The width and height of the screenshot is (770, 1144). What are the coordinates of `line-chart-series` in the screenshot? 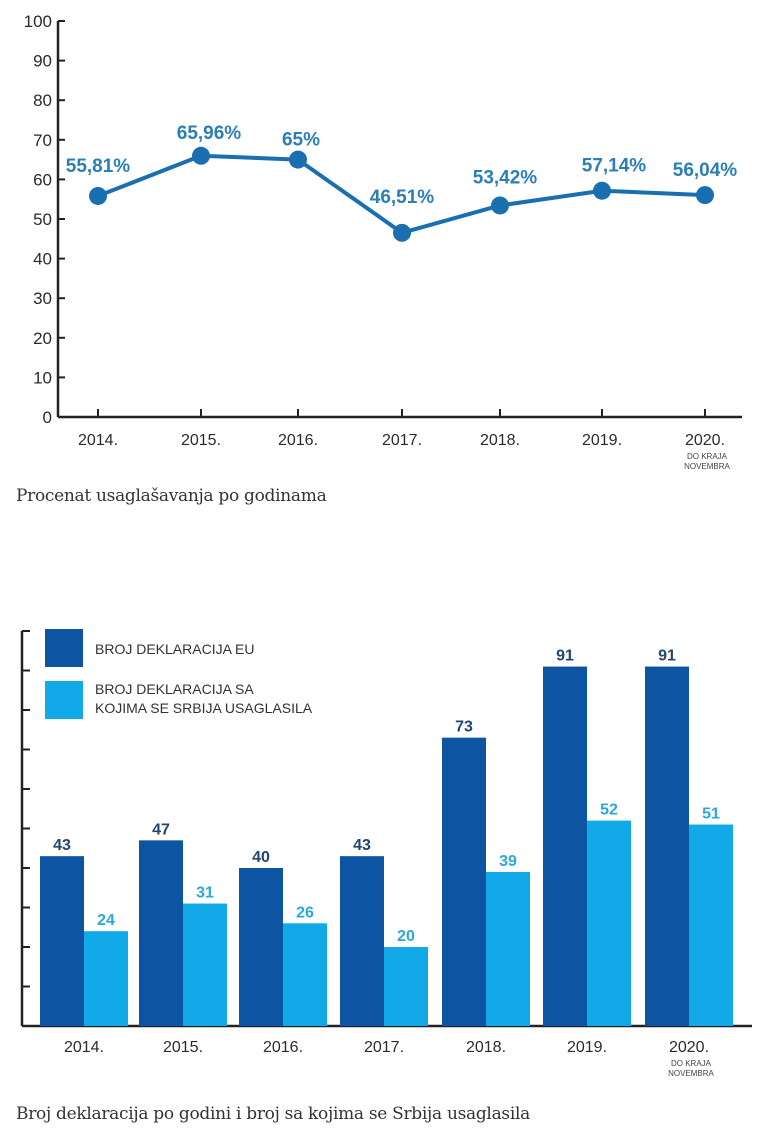 It's located at (401, 194).